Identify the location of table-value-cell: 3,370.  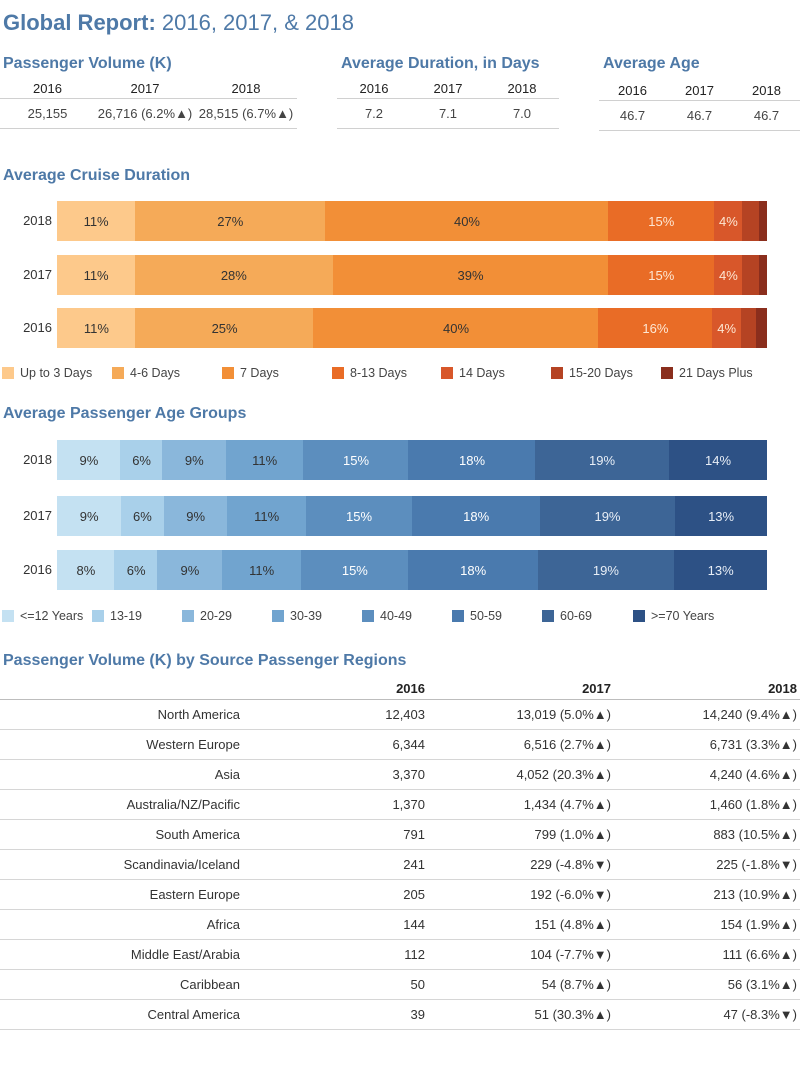
(408, 774).